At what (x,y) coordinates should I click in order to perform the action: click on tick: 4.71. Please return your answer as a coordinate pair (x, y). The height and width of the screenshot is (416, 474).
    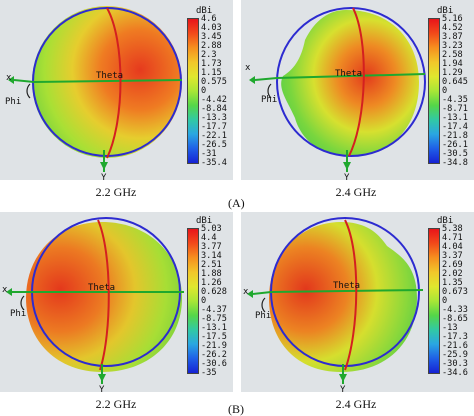
    Looking at the image, I should click on (452, 238).